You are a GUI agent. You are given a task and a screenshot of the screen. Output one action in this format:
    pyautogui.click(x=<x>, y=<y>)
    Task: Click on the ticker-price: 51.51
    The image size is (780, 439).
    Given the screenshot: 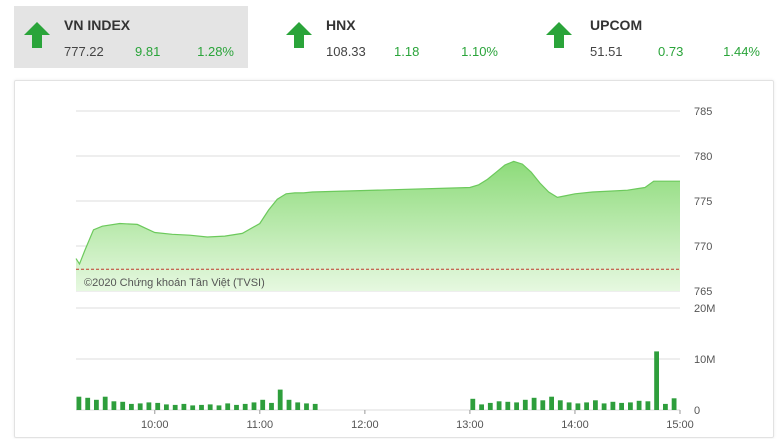 What is the action you would take?
    pyautogui.click(x=606, y=51)
    